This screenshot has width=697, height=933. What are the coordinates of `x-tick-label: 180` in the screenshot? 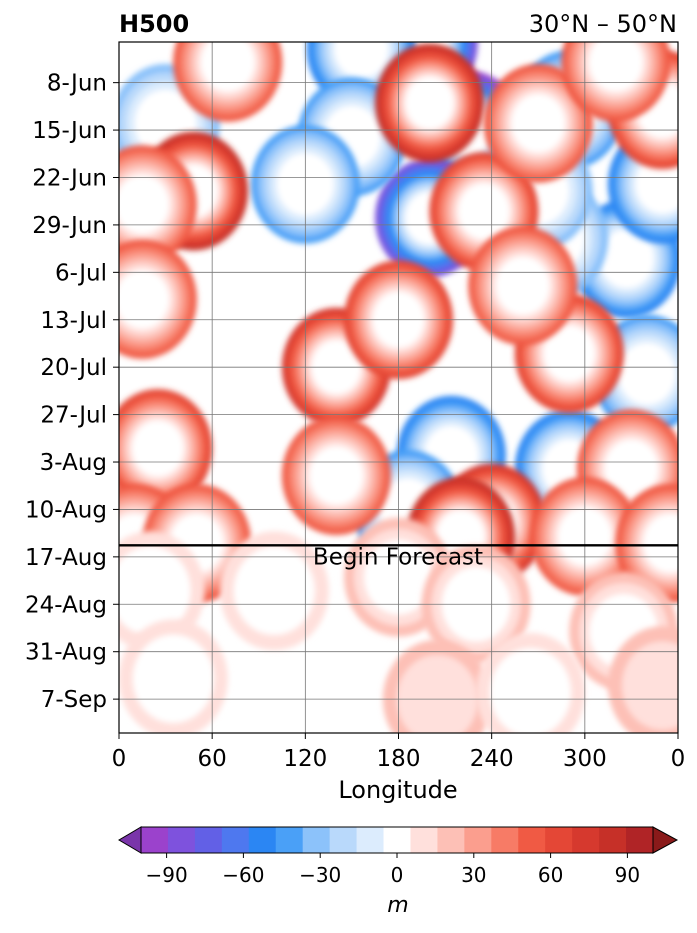 It's located at (399, 759).